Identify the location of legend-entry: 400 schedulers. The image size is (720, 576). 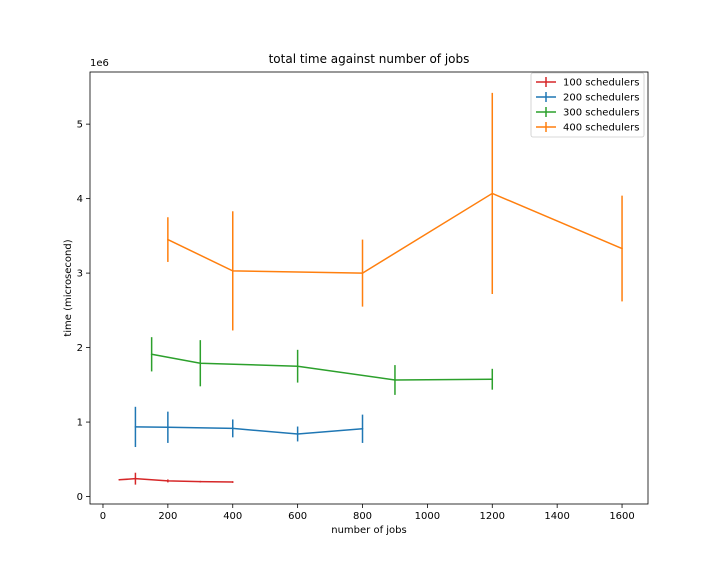
(587, 128).